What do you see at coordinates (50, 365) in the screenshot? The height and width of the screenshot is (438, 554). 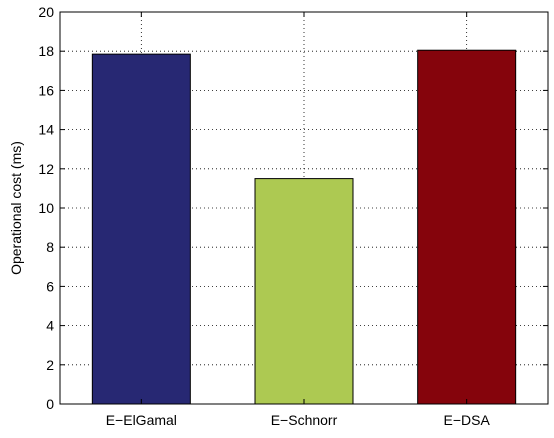 I see `y-tick-label: 2` at bounding box center [50, 365].